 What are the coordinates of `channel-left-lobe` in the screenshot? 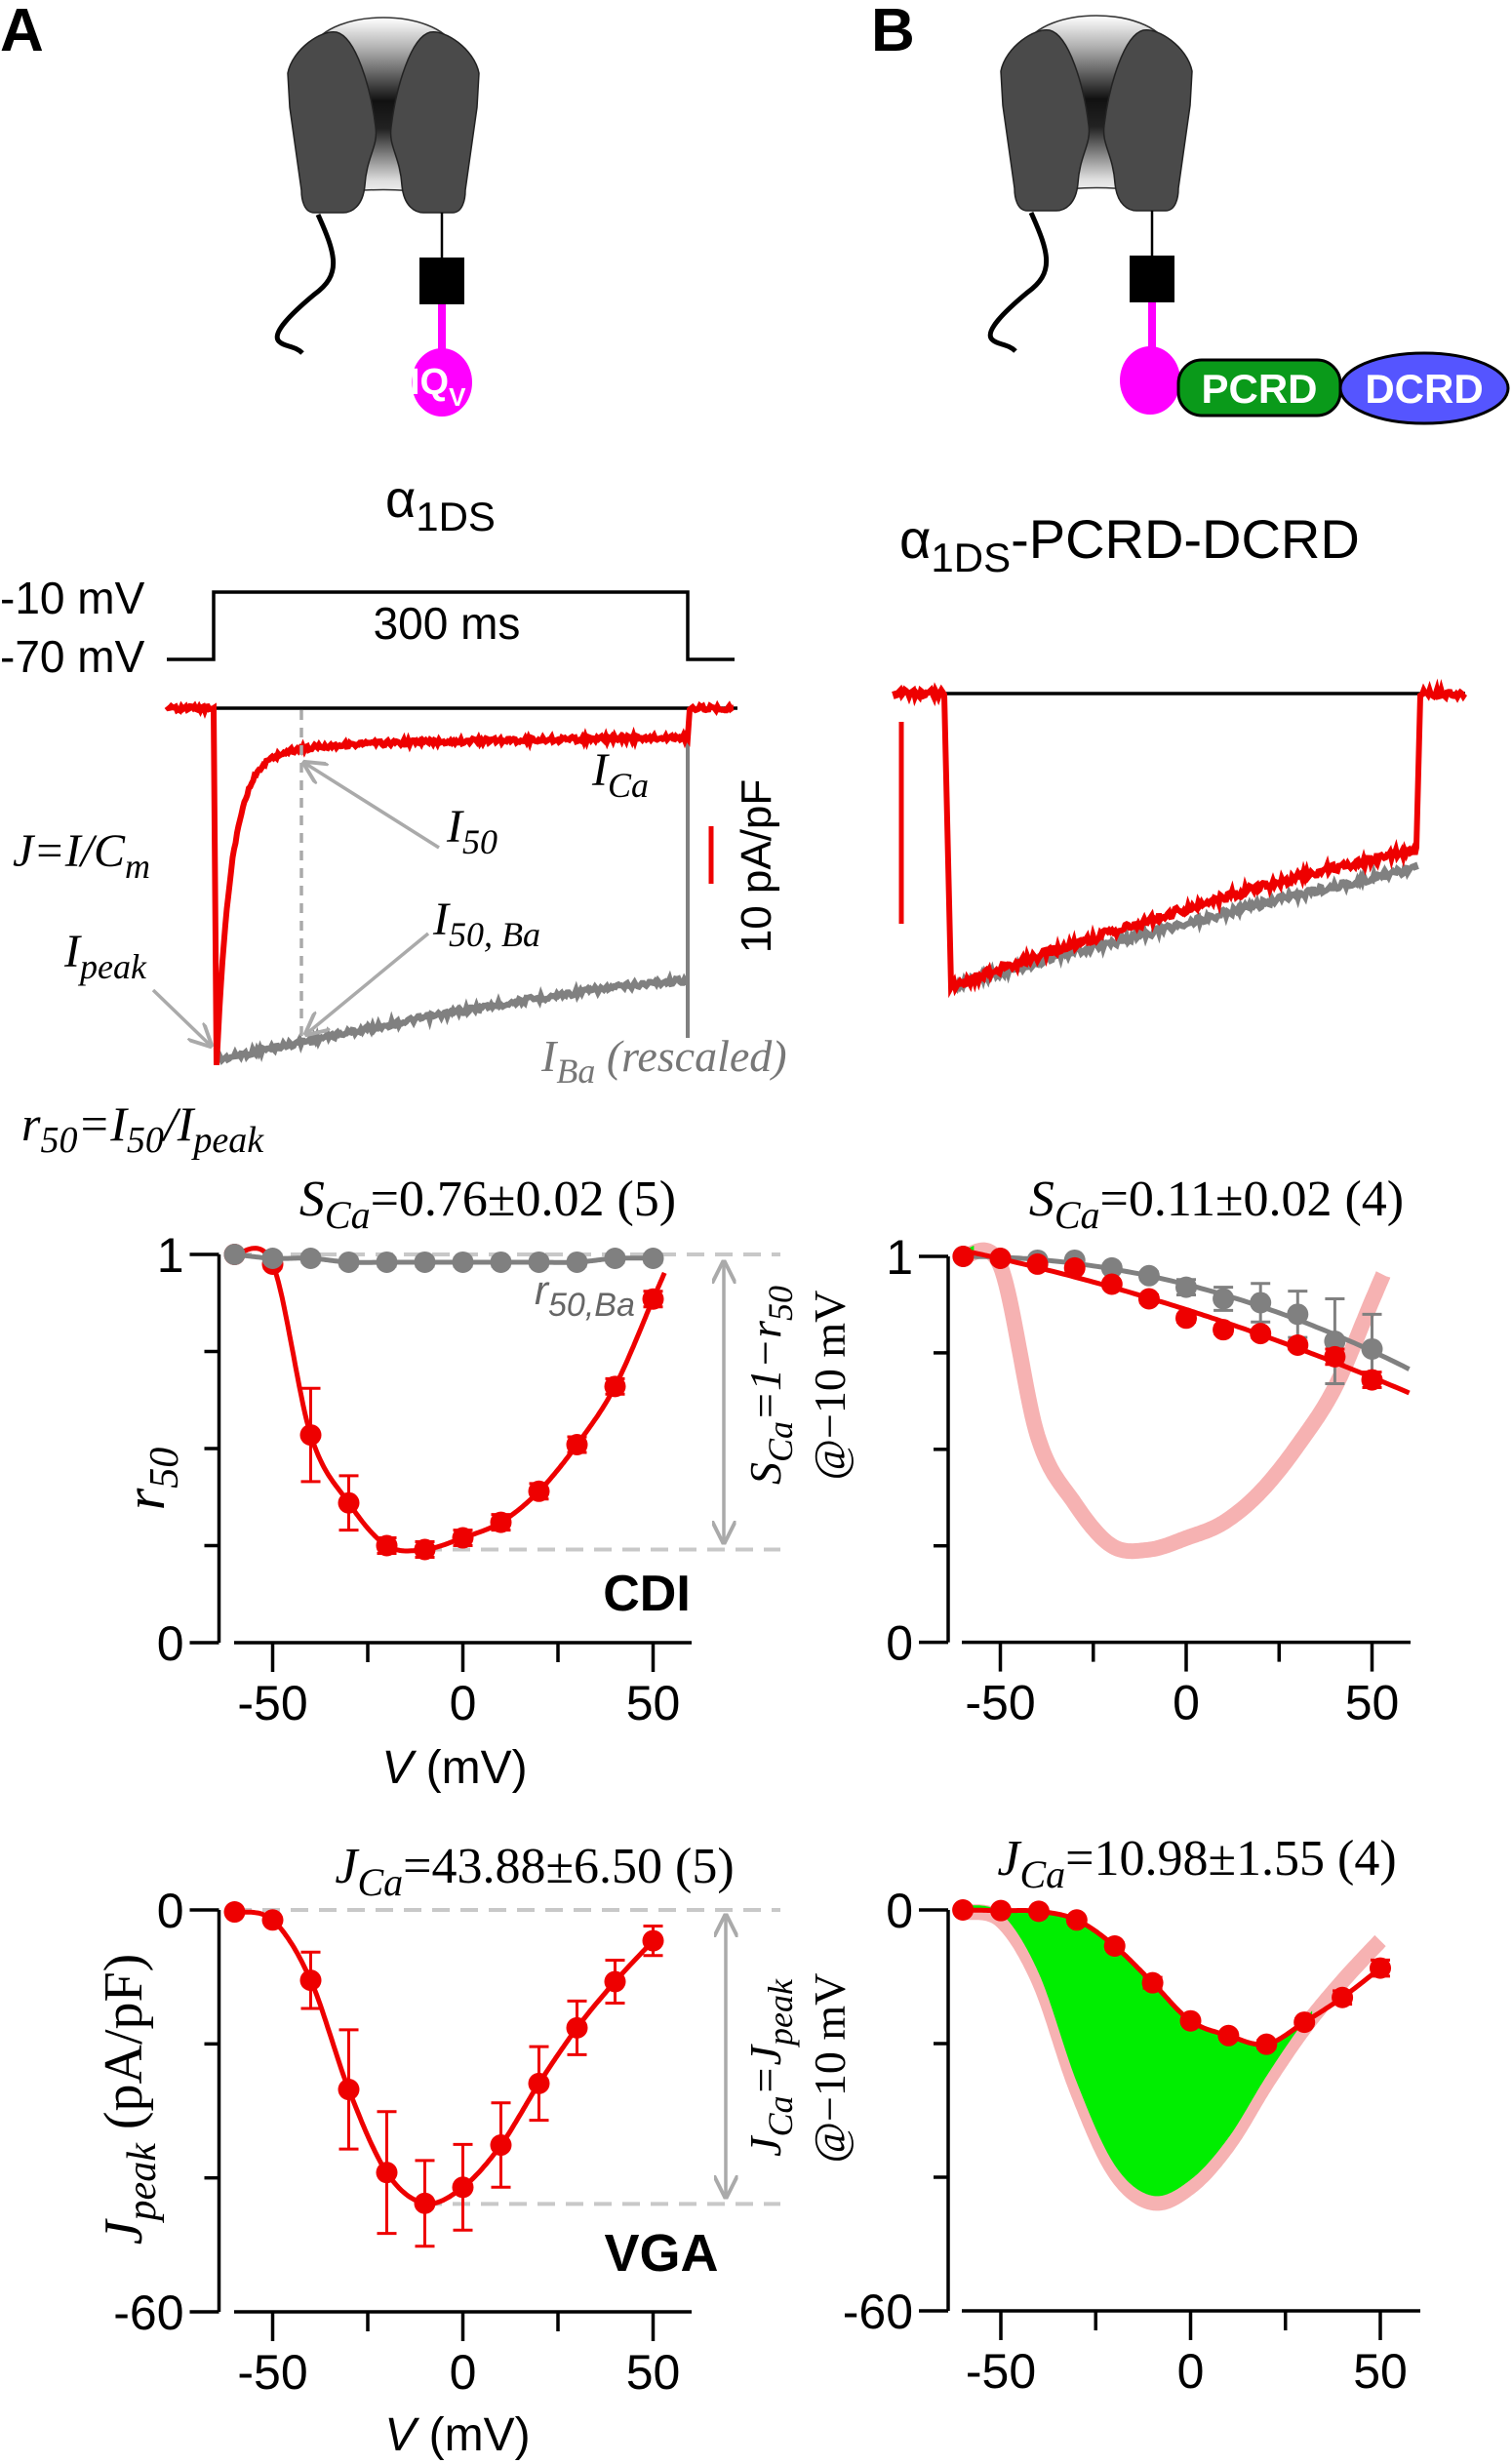 It's located at (332, 122).